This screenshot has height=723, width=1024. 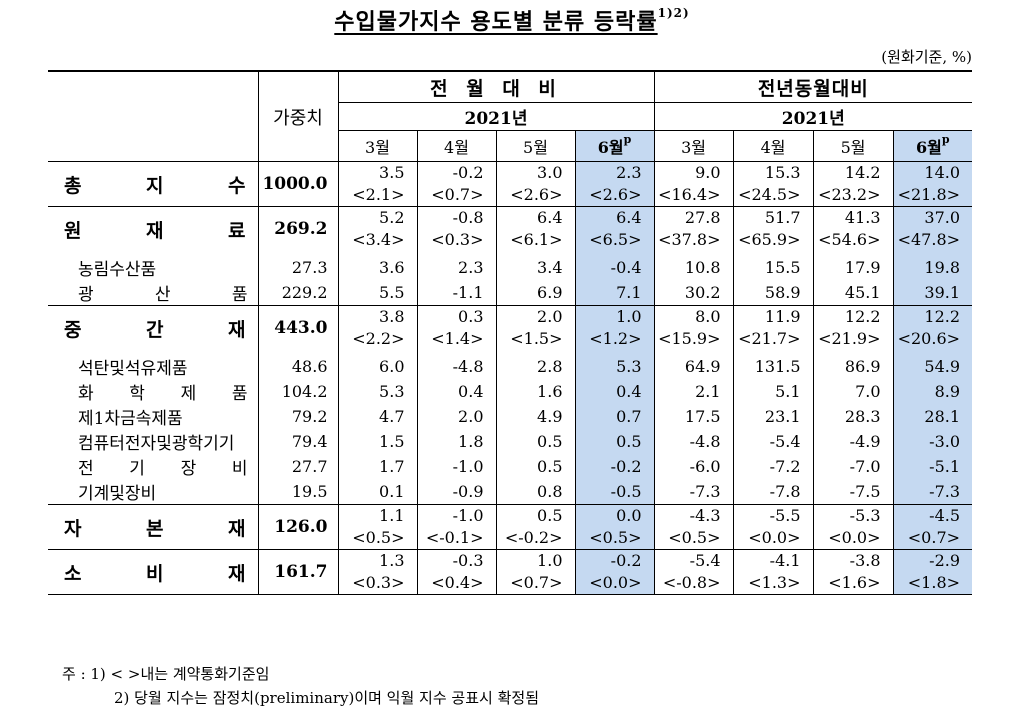 I want to click on value-cell: -7.2, so click(x=773, y=466).